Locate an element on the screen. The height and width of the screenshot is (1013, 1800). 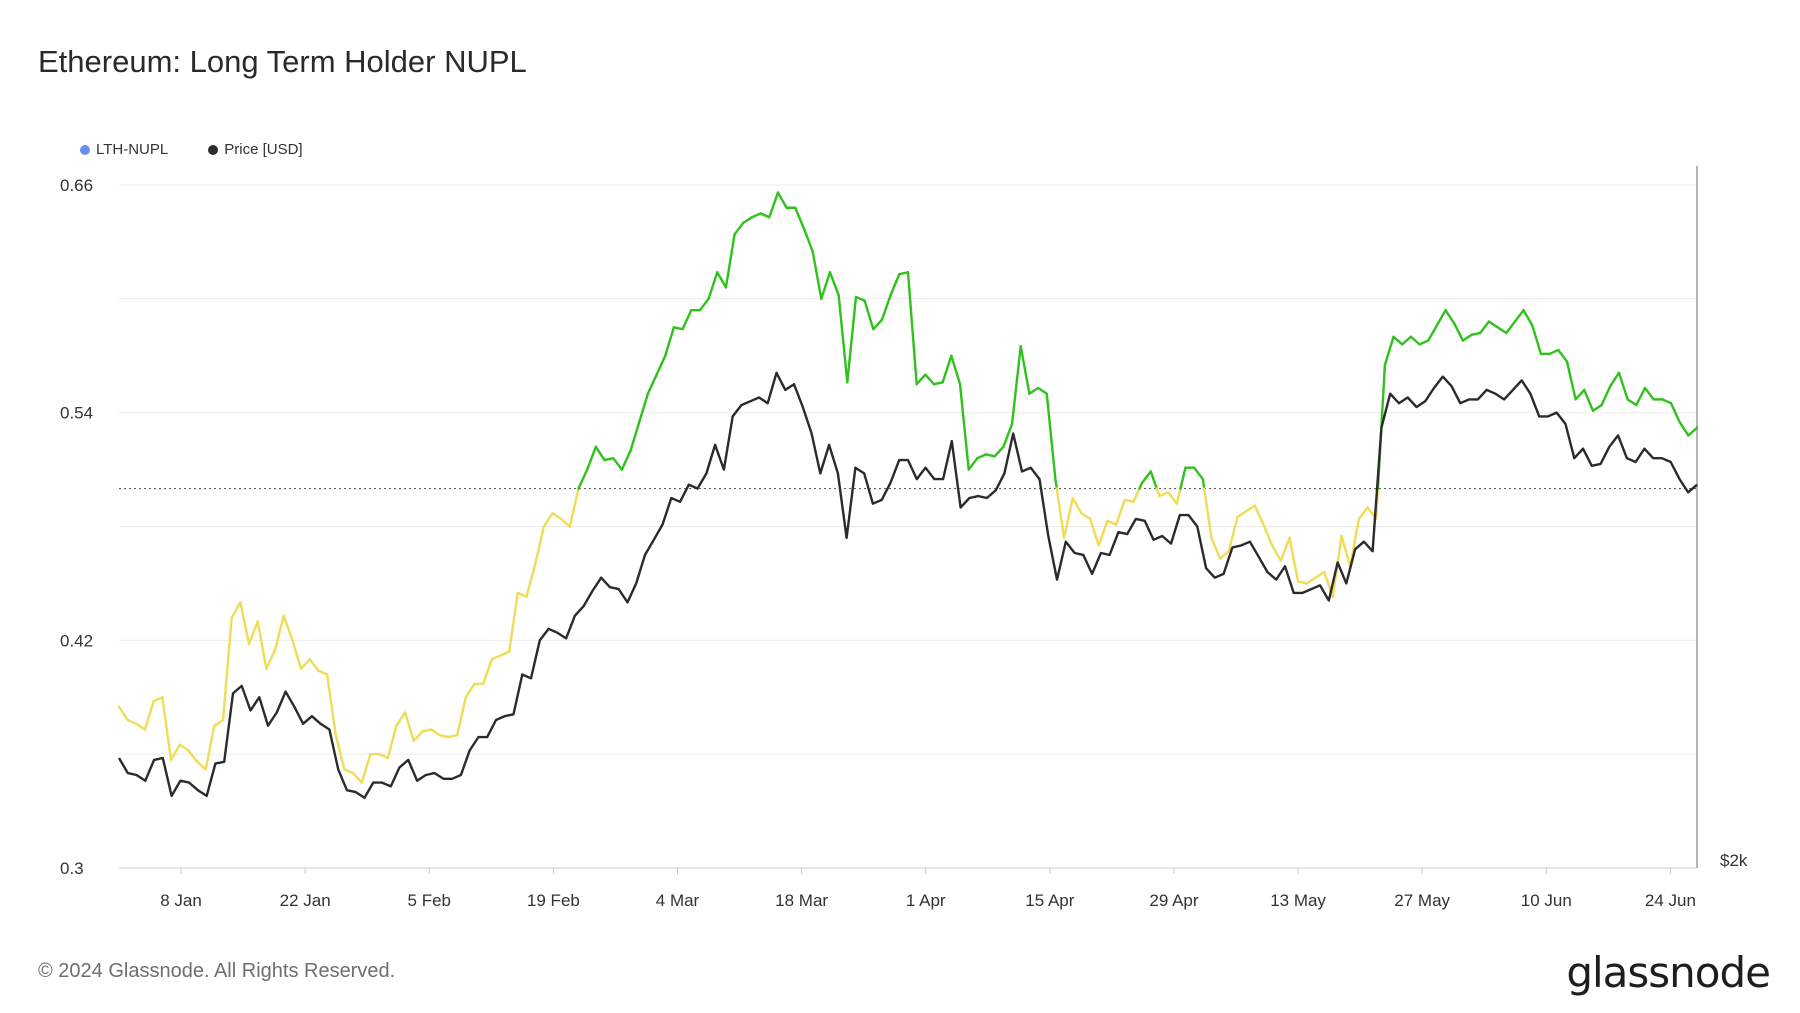
legend-item-lth-nupl: LTH-NUPL is located at coordinates (124, 149).